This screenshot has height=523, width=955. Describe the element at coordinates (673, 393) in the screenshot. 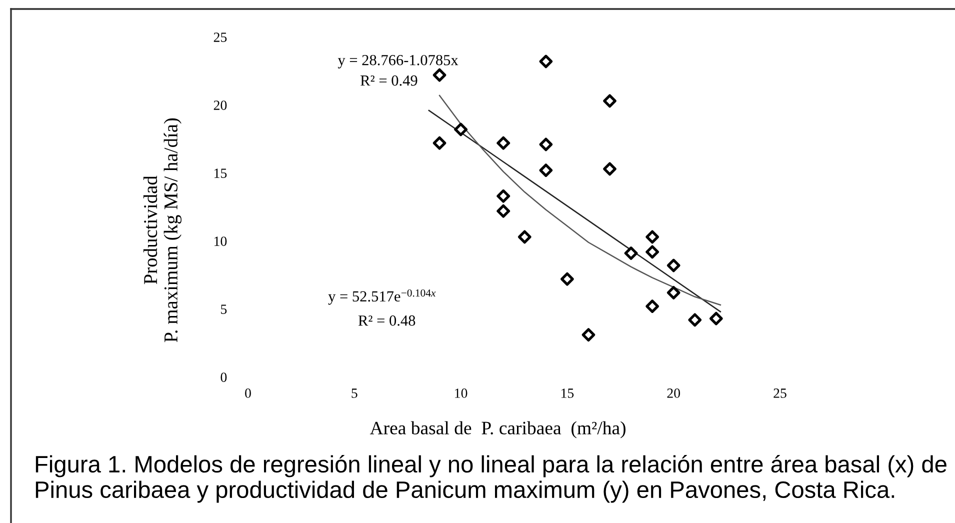

I see `x-tick-label: 20` at that location.